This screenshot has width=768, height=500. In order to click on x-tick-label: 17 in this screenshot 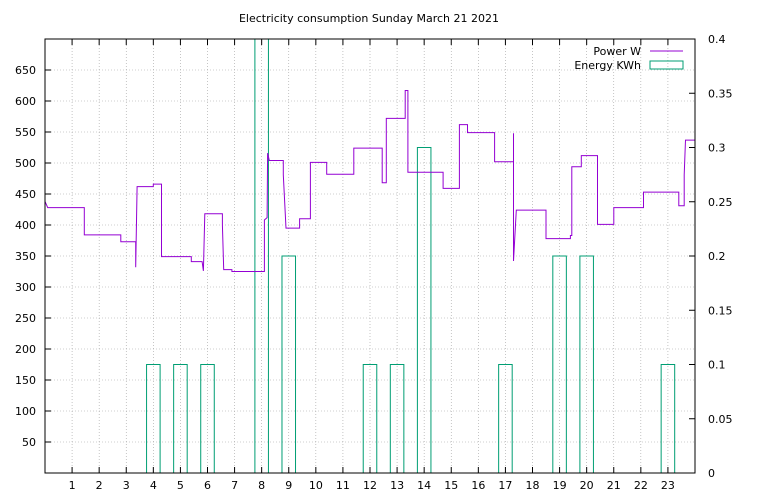, I will do `click(505, 485)`.